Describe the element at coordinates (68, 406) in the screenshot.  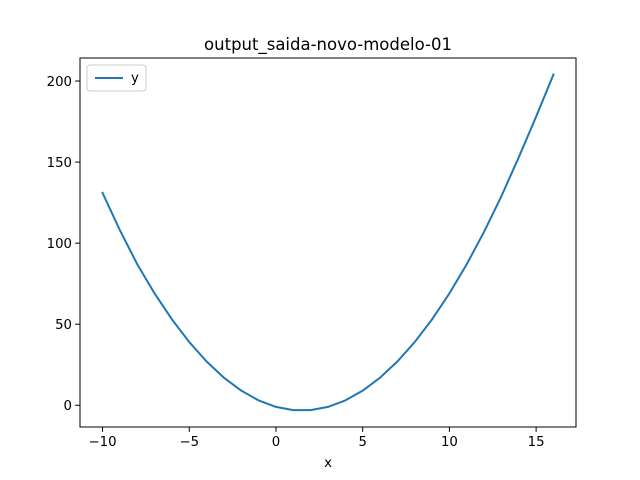
I see `y-tick-label: 0` at that location.